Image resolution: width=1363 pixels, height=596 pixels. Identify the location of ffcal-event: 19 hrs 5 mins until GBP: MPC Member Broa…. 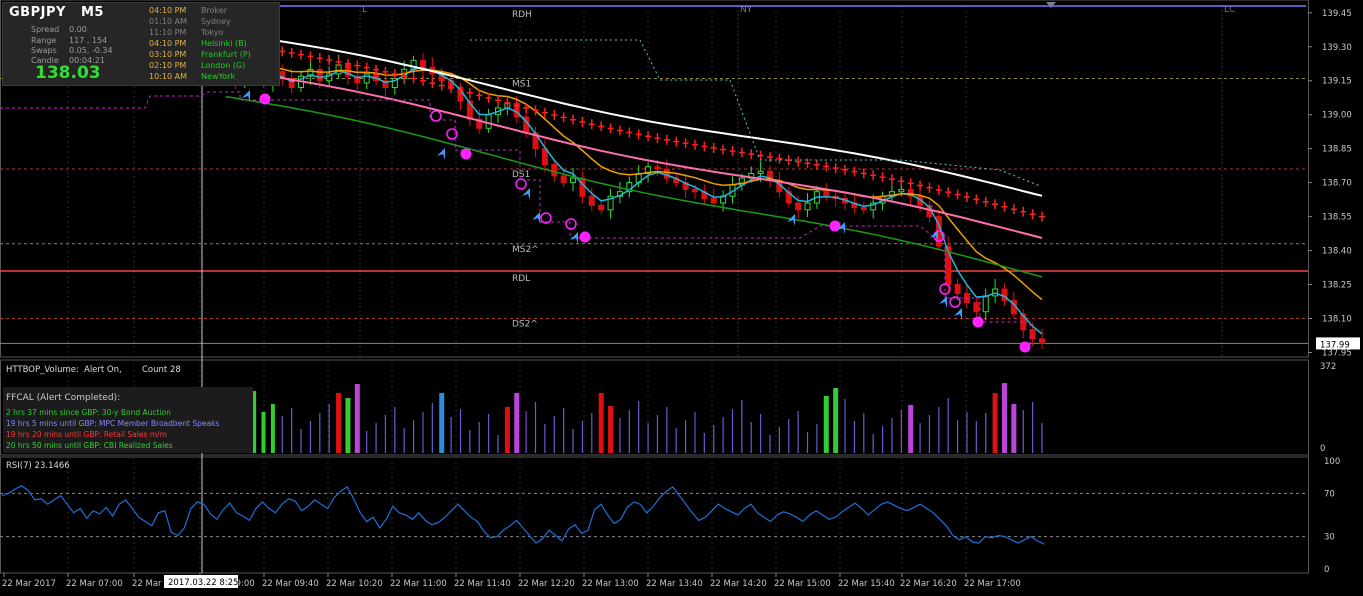
(113, 423).